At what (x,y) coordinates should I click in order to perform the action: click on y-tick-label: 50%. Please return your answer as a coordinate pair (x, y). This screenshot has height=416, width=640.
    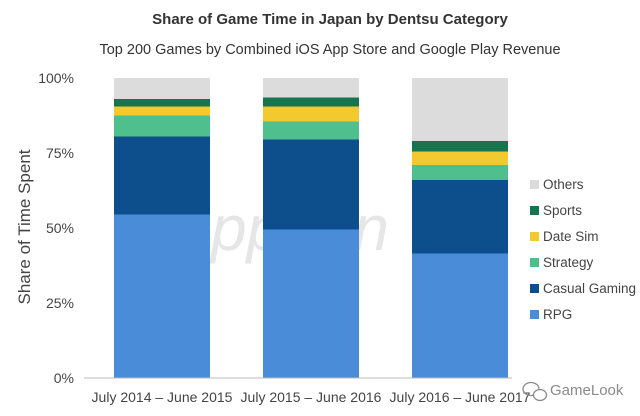
    Looking at the image, I should click on (60, 228).